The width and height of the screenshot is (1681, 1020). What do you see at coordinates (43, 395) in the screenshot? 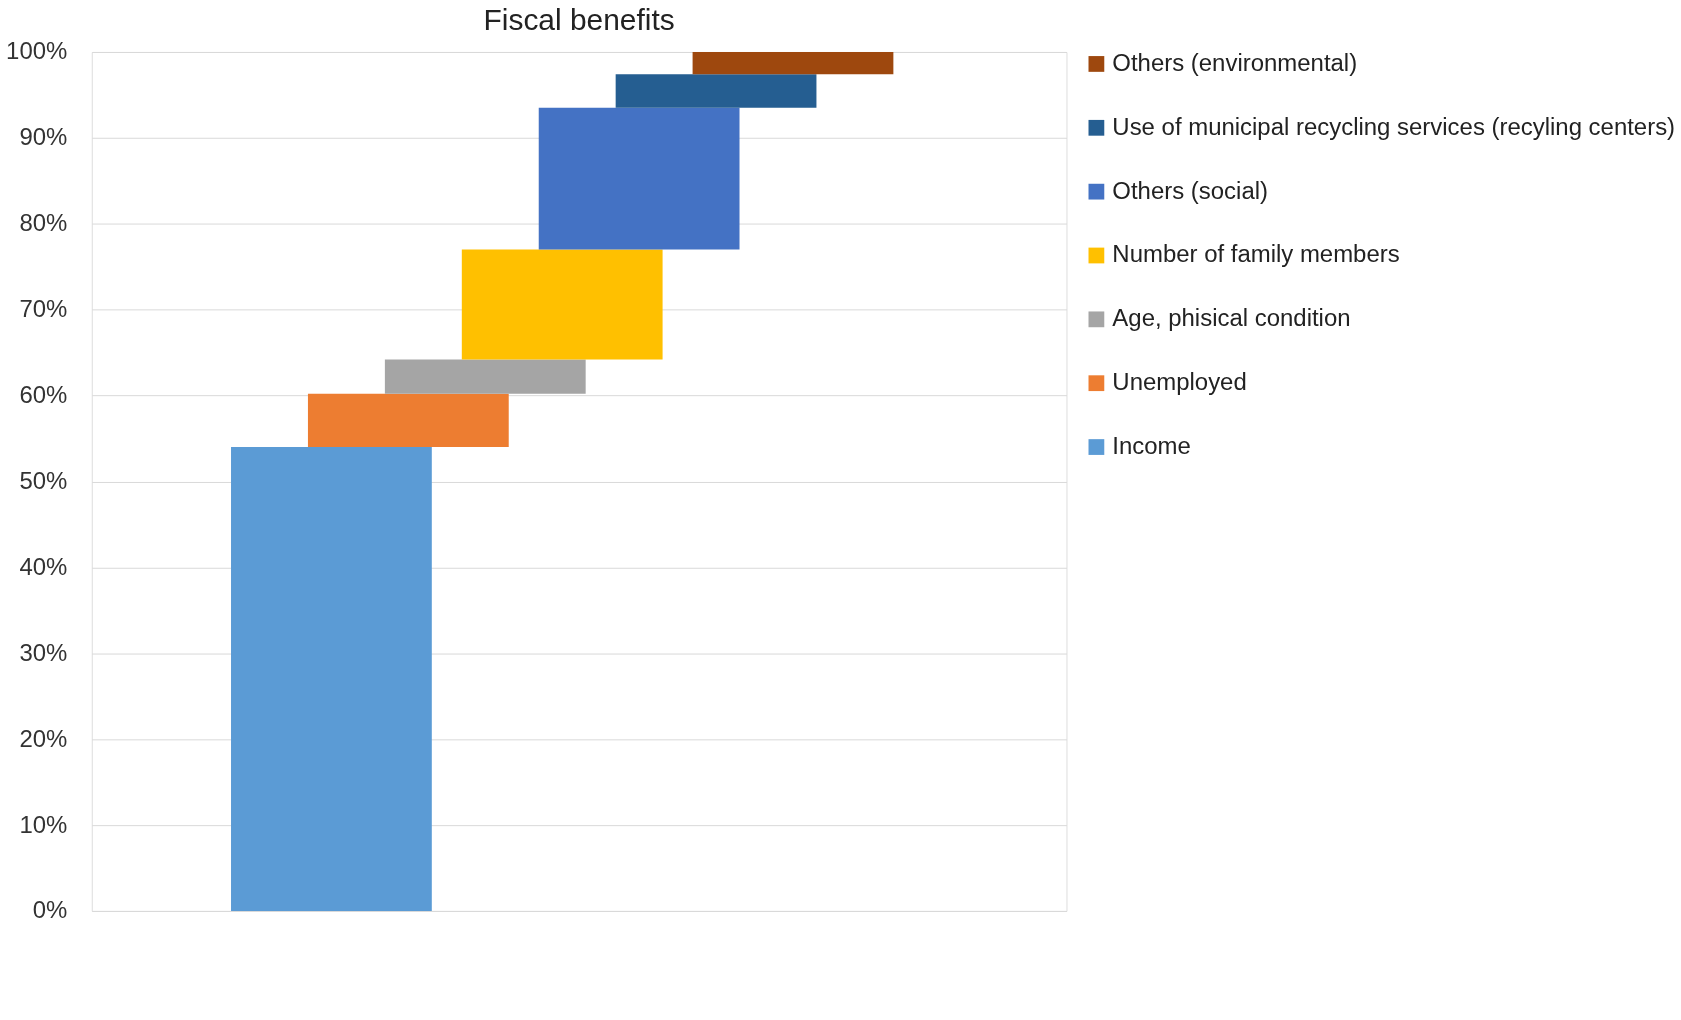
I see `y-tick-label: 60%` at bounding box center [43, 395].